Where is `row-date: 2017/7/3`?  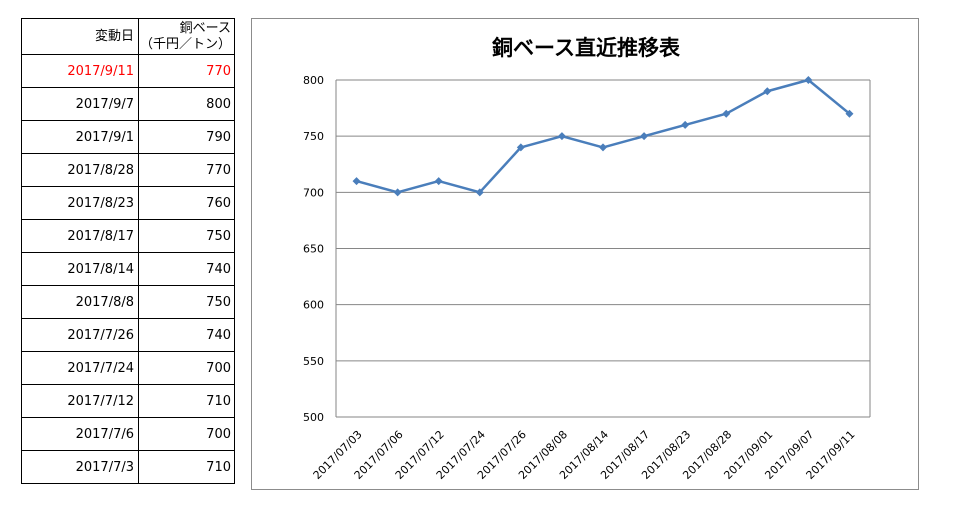 row-date: 2017/7/3 is located at coordinates (80, 467).